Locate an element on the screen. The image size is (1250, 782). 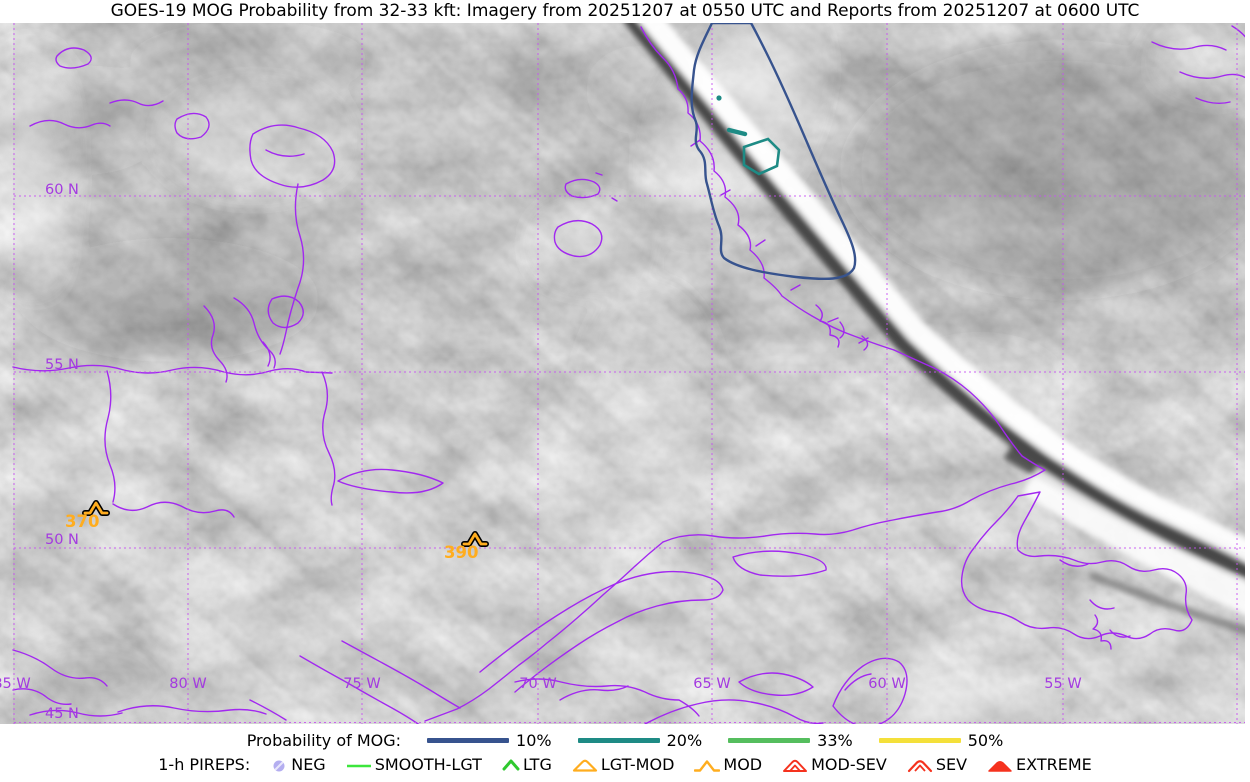
legend-item-mod: MOD is located at coordinates (718, 764).